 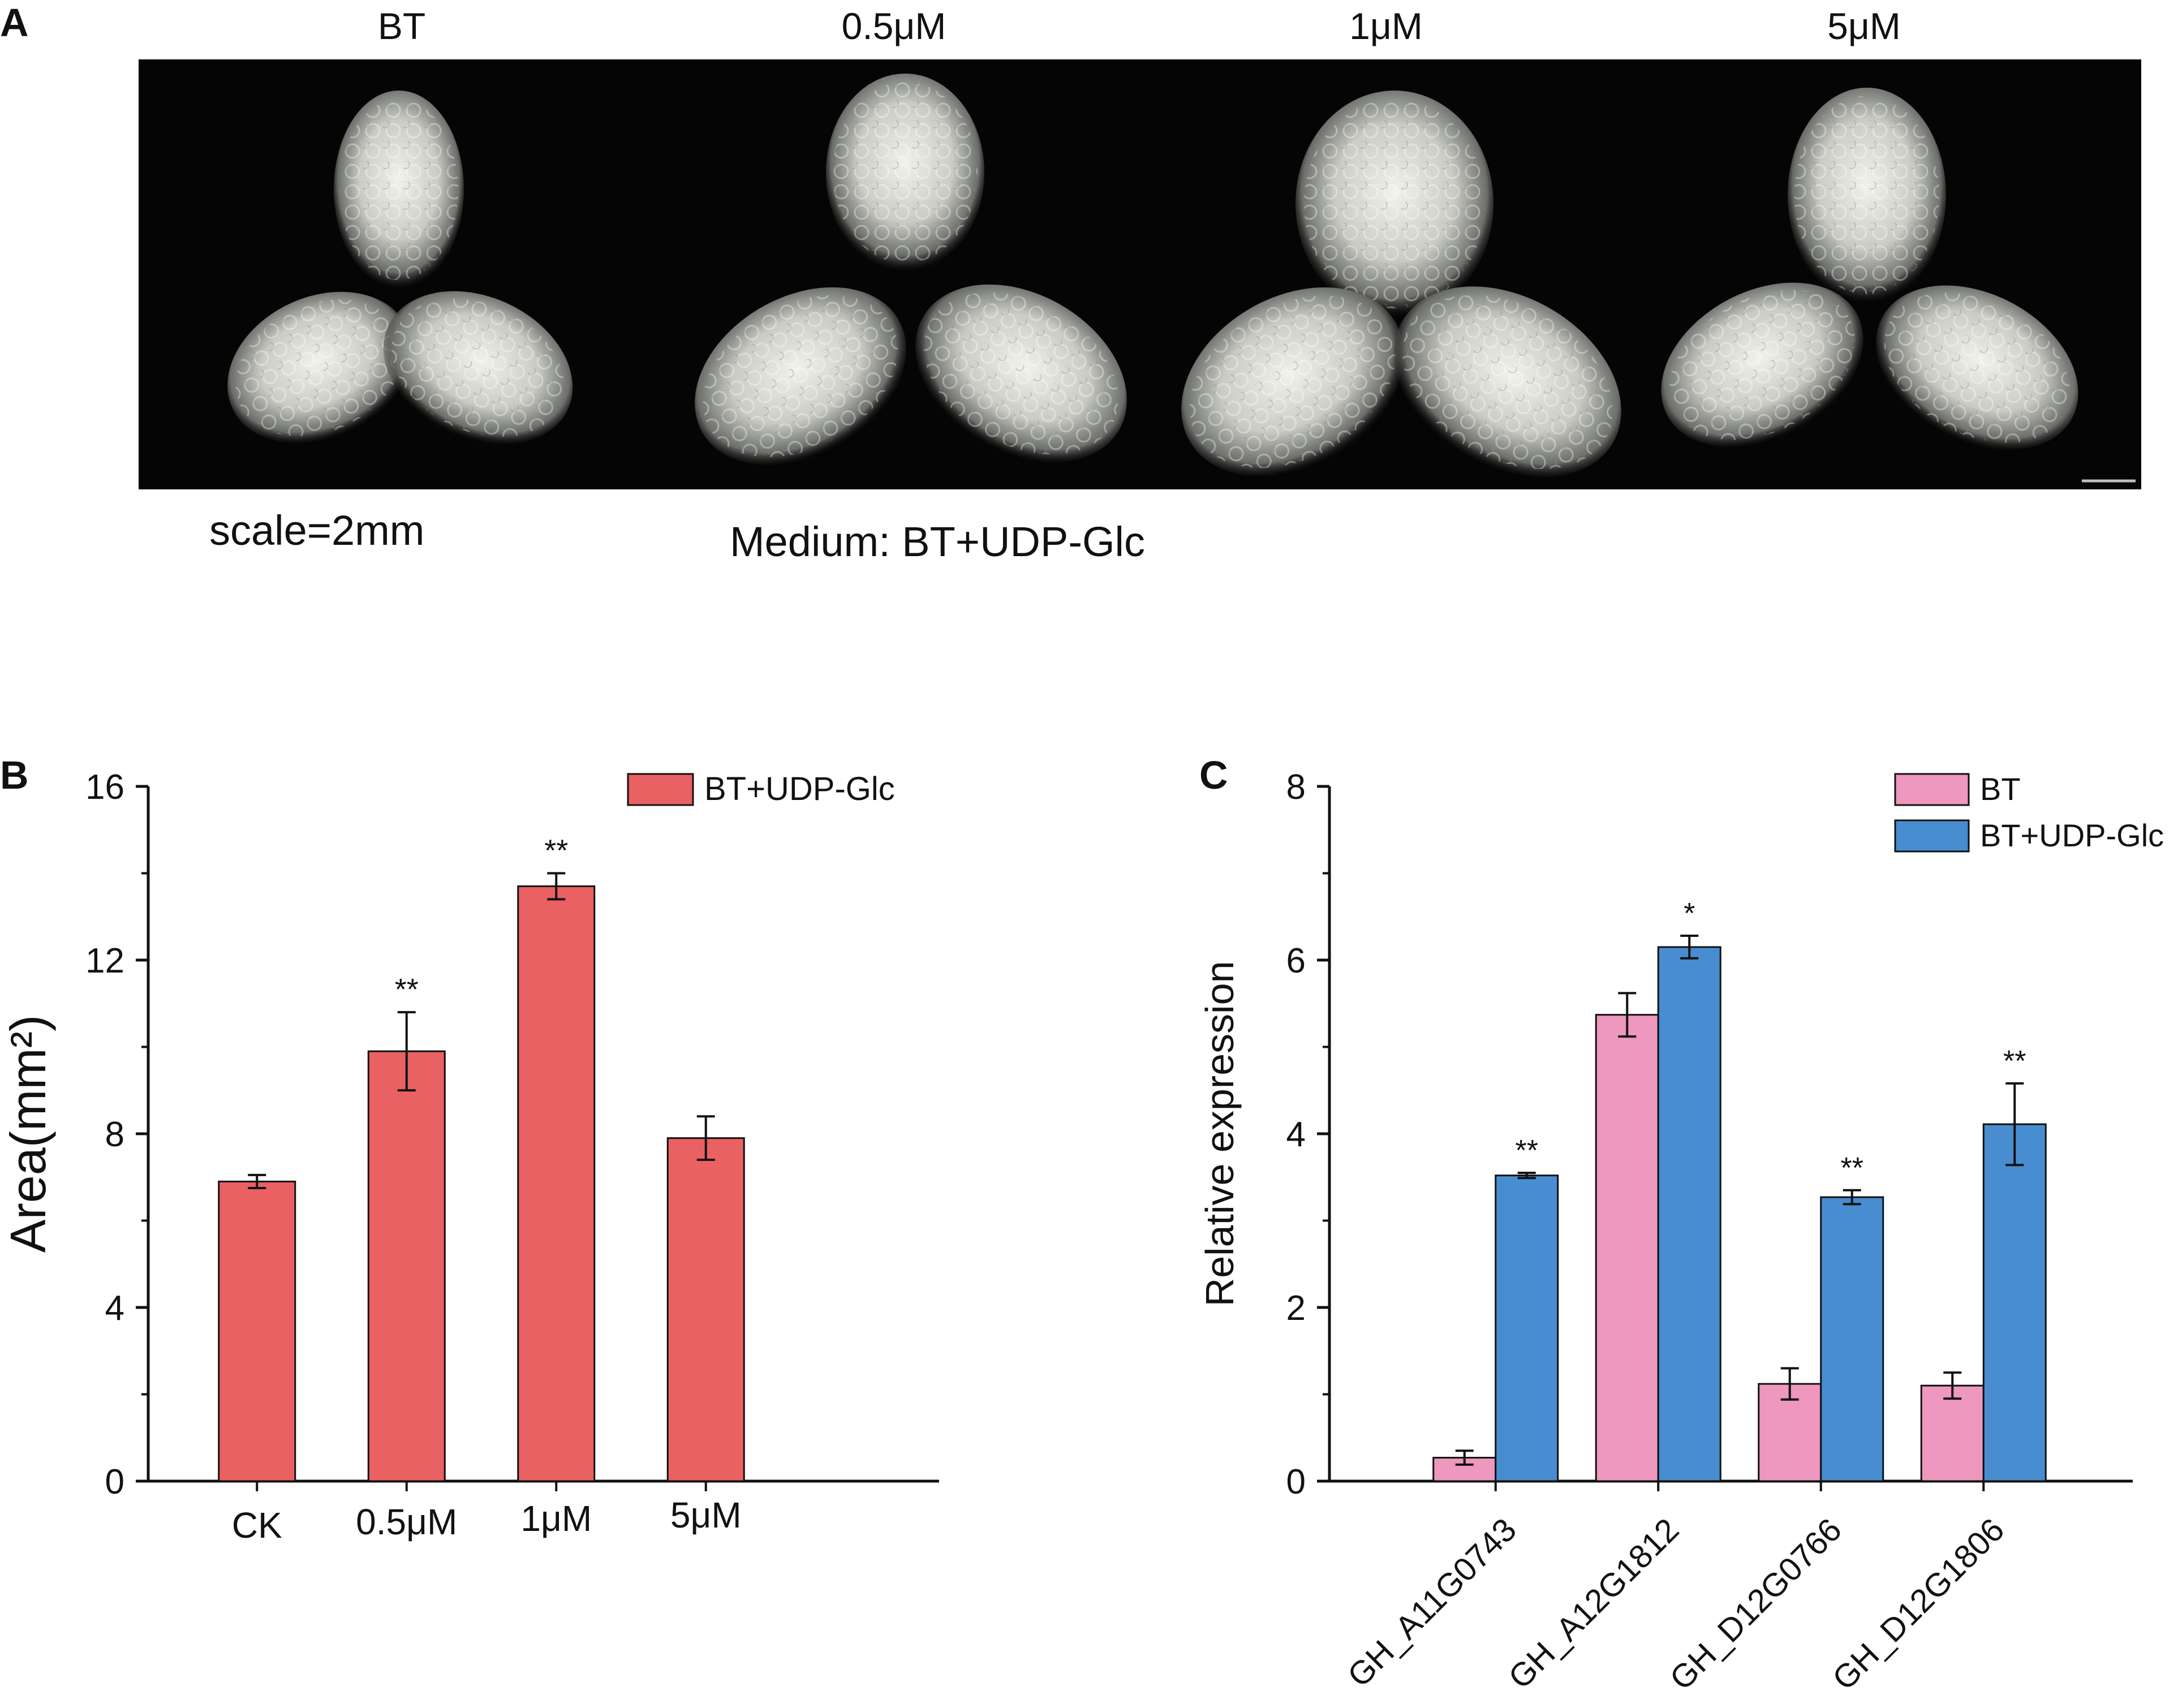 What do you see at coordinates (1593, 1603) in the screenshot?
I see `x-tick-label: GH_A12G1812` at bounding box center [1593, 1603].